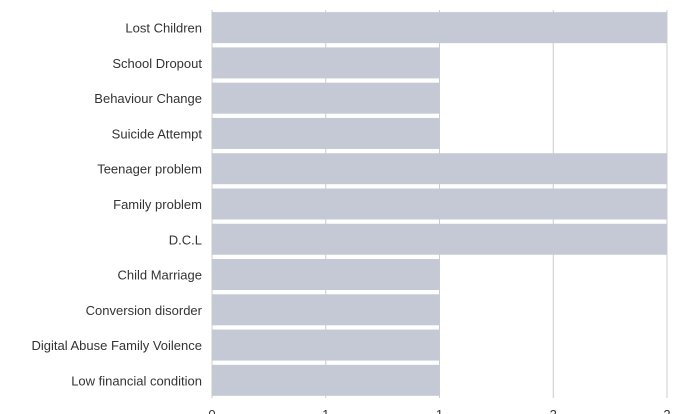 The image size is (683, 414). Describe the element at coordinates (325, 410) in the screenshot. I see `x-tick-label-1: 1` at that location.